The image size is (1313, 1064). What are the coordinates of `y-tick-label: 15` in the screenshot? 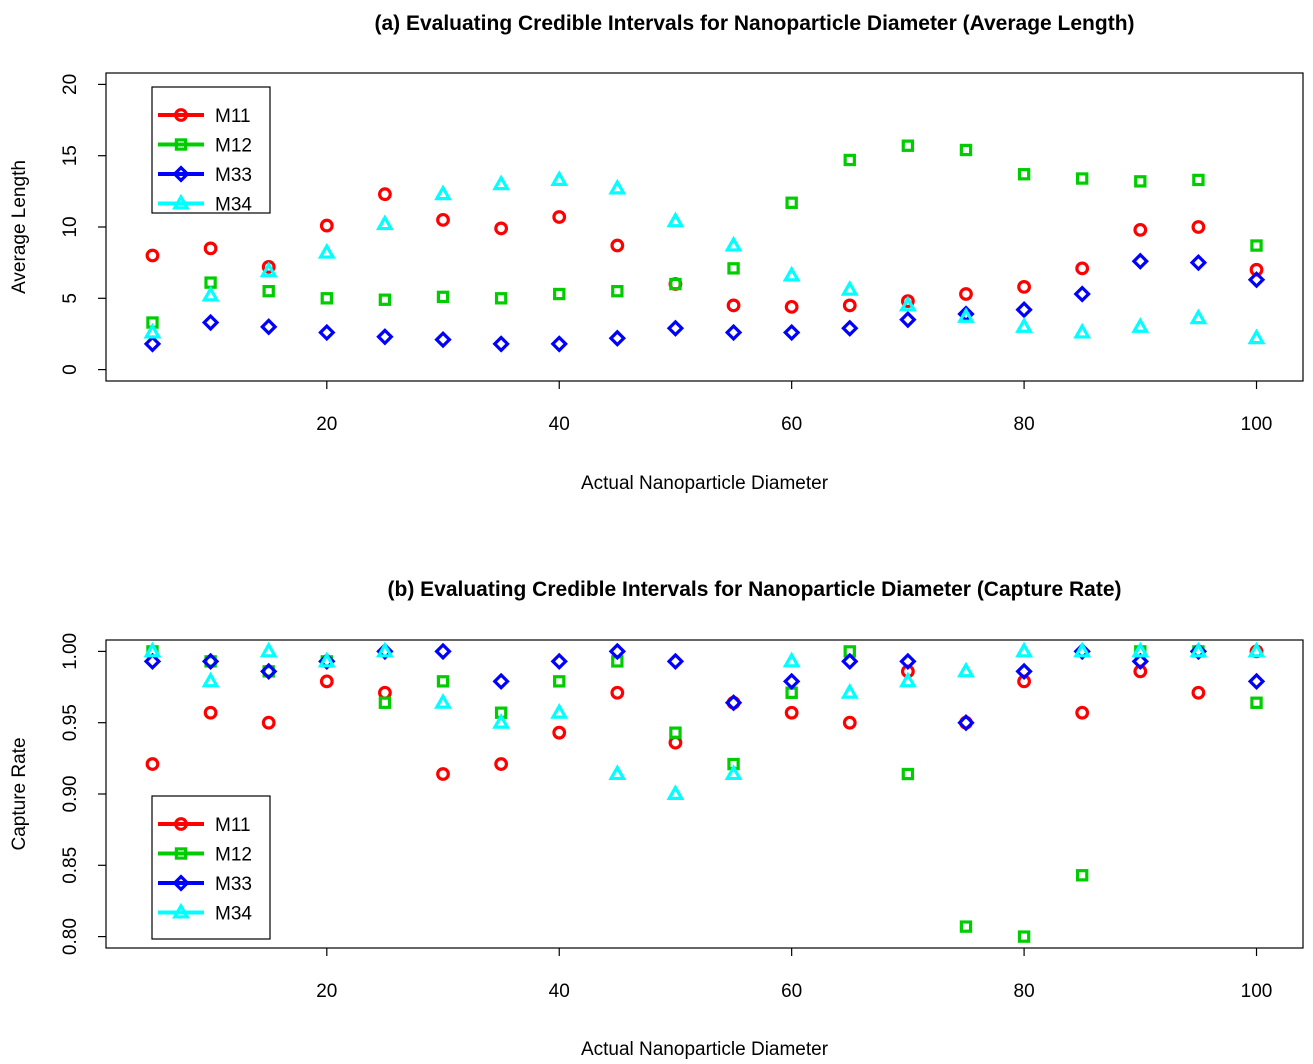 It's located at (70, 155).